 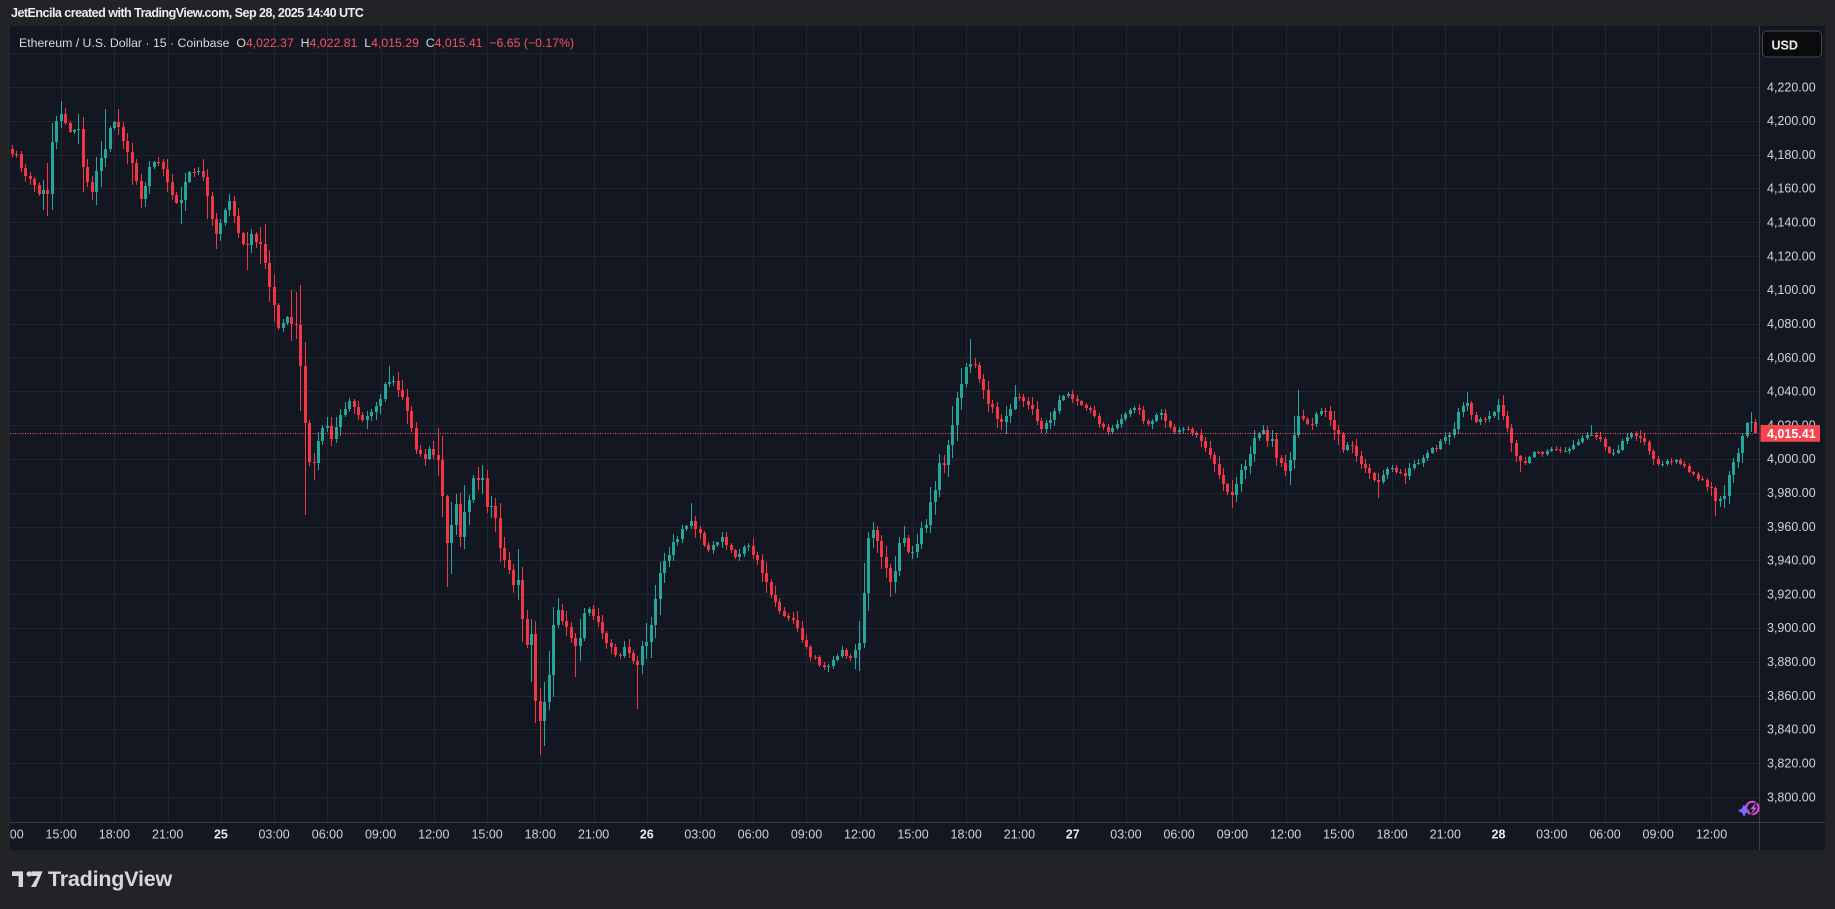 I want to click on svg-text: 3,920.00, so click(x=1791, y=594).